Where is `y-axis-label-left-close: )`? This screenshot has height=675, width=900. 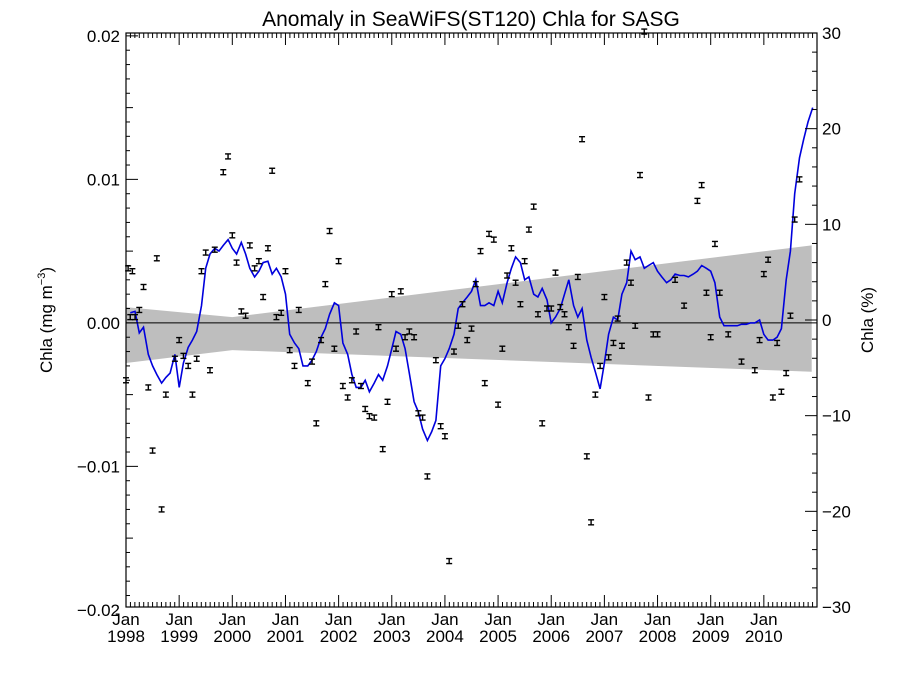 y-axis-label-left-close: ) is located at coordinates (46, 270).